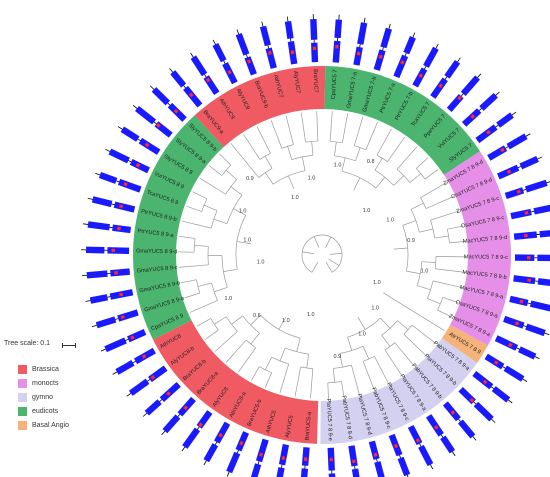  I want to click on leaf-label: AlyYUC7, so click(296, 82).